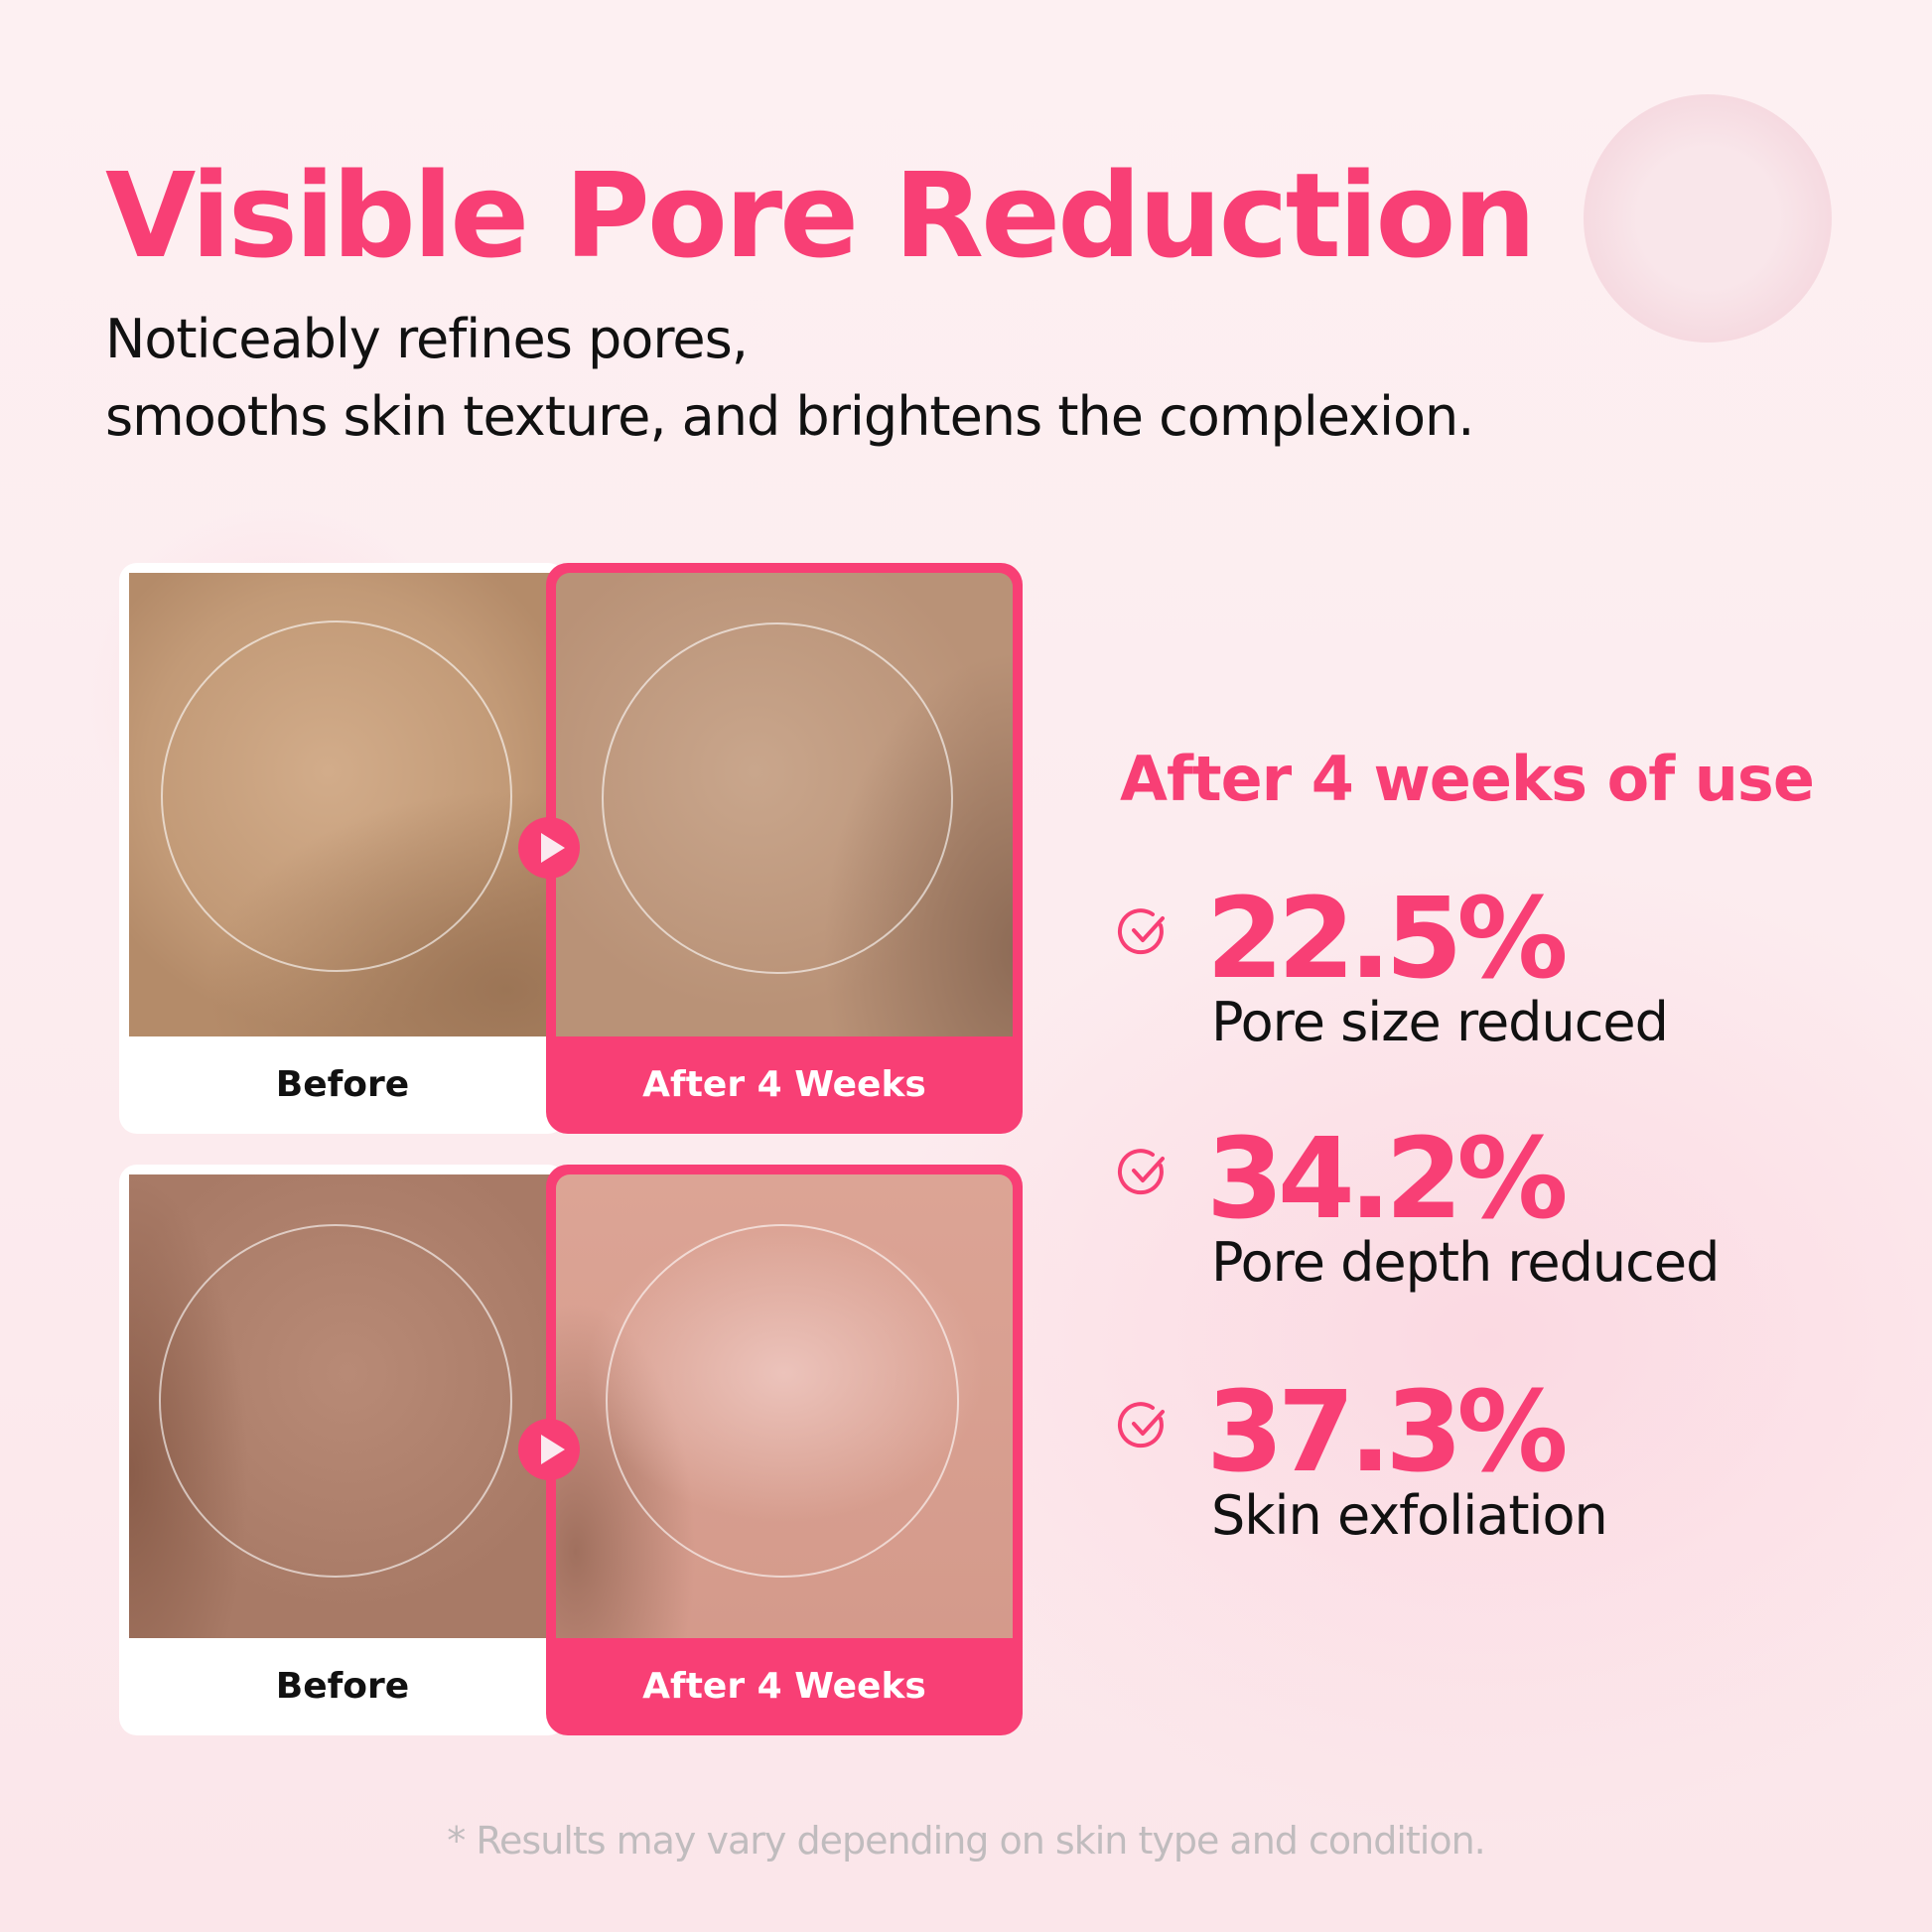  I want to click on comparison-card-1: Before After 4 Weeks, so click(571, 849).